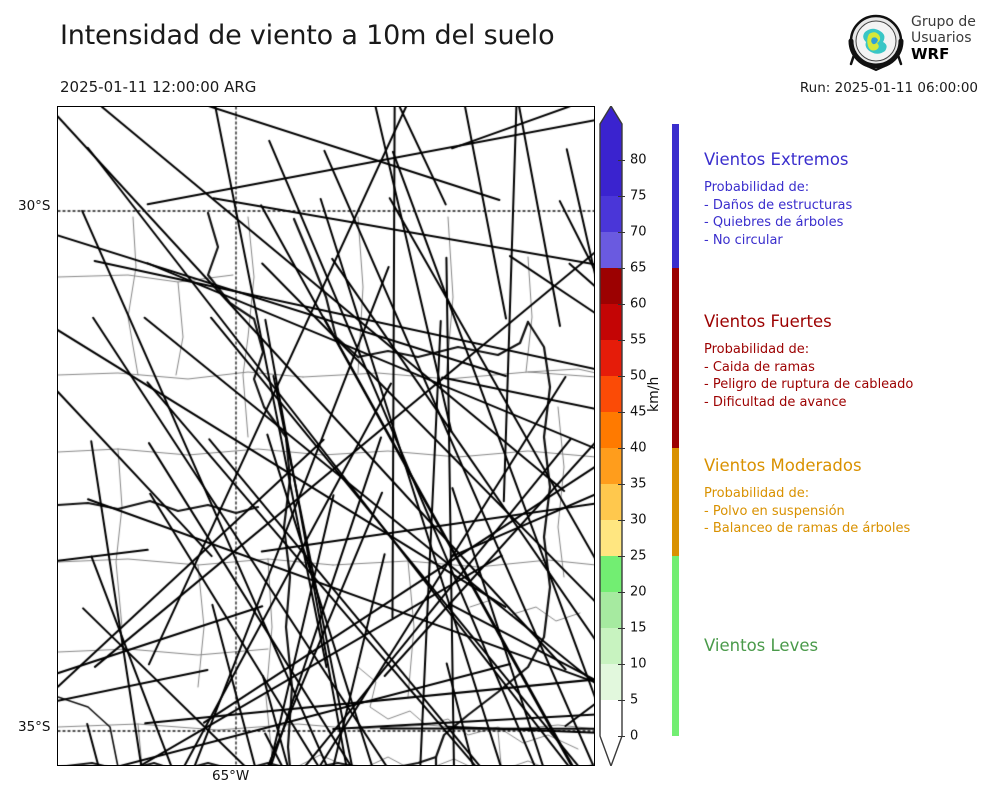 The width and height of the screenshot is (1000, 800). I want to click on legend-category-line: - Peligro de ruptura de cableado, so click(809, 384).